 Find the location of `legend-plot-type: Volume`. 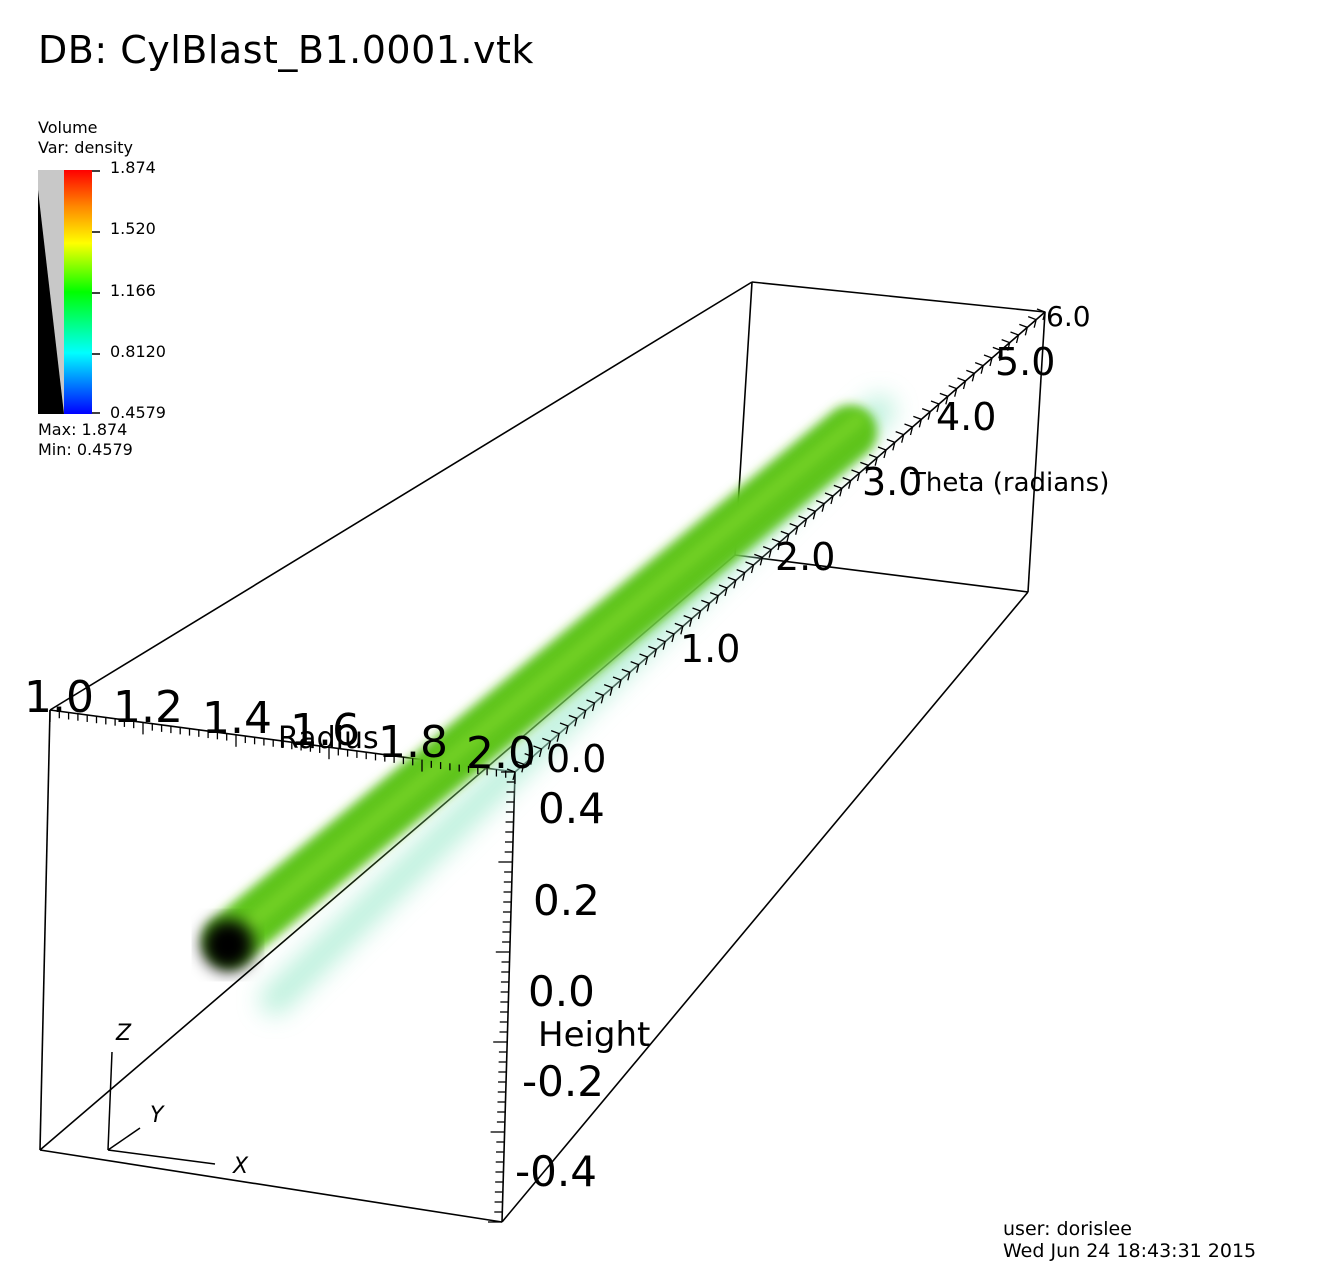

legend-plot-type: Volume is located at coordinates (68, 127).